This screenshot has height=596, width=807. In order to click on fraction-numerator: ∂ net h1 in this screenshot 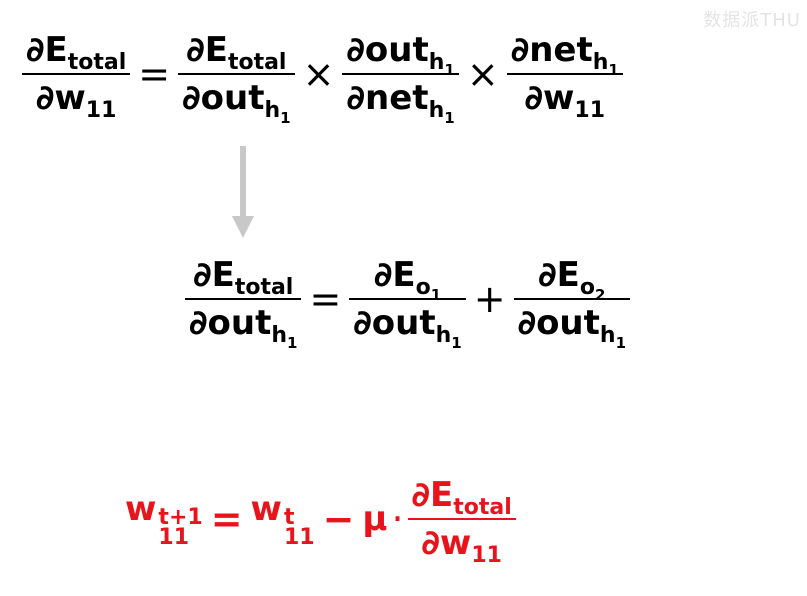, I will do `click(564, 54)`.